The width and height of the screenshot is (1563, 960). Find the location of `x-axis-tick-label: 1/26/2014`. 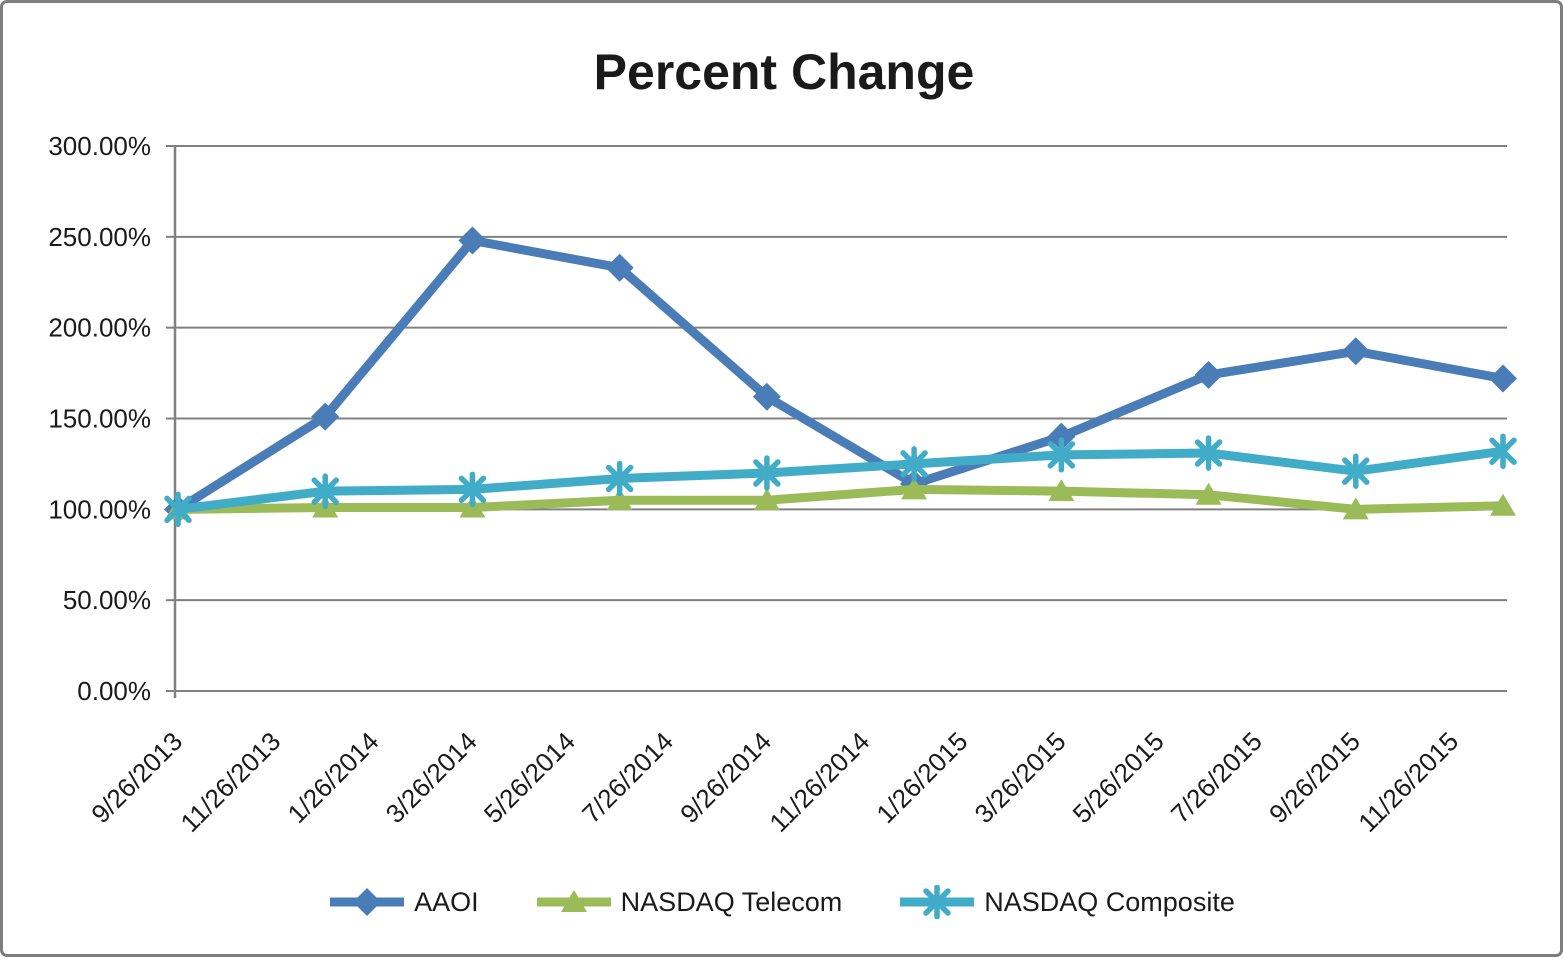

x-axis-tick-label: 1/26/2014 is located at coordinates (333, 777).